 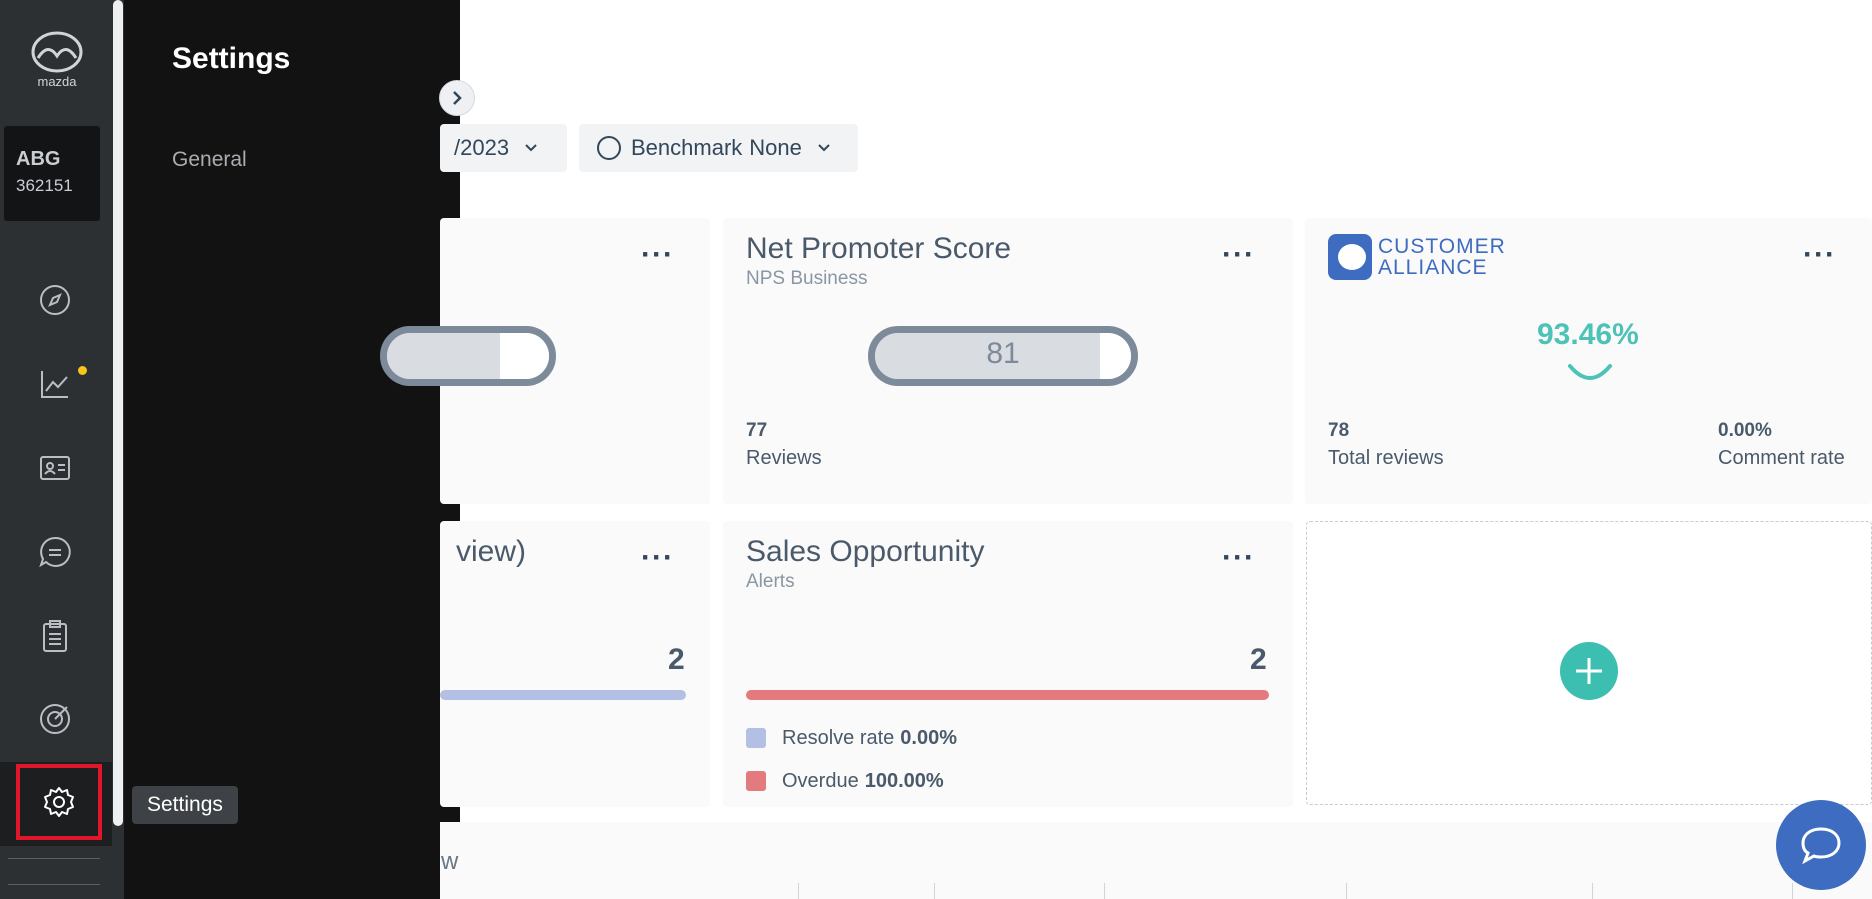 I want to click on ca-total-reviews: 78, so click(x=1339, y=430).